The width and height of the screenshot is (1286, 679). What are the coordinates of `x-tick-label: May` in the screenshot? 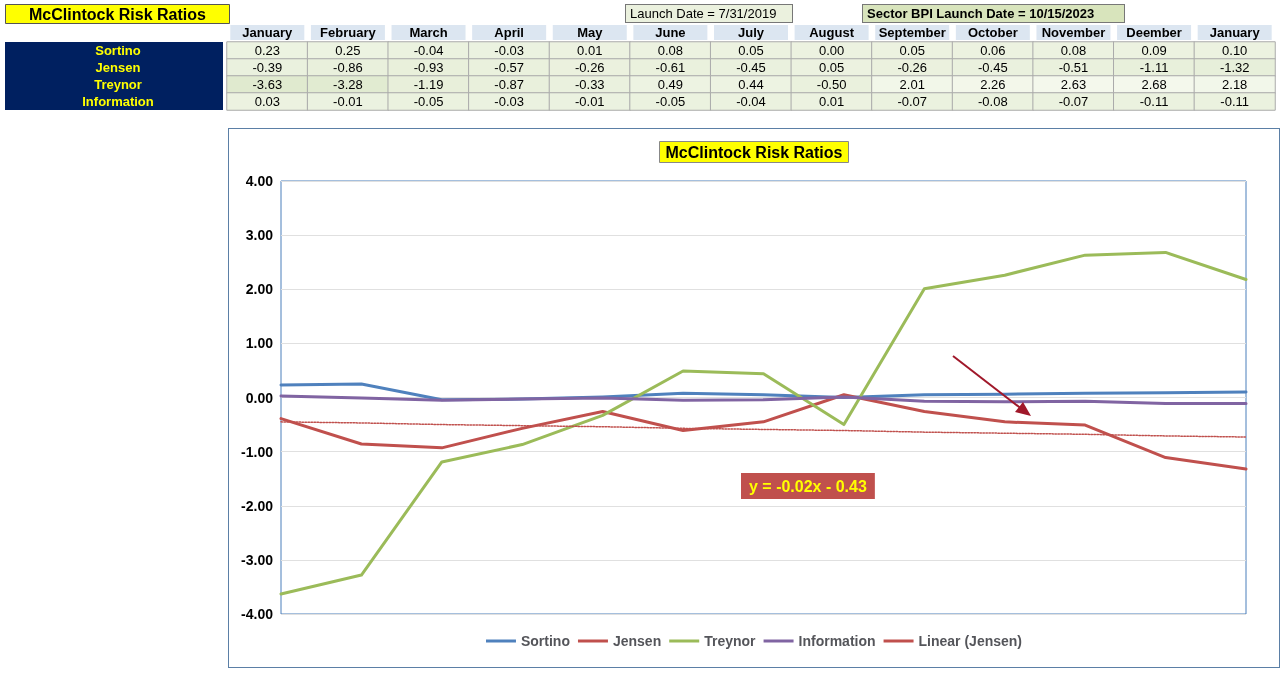 It's located at (590, 32).